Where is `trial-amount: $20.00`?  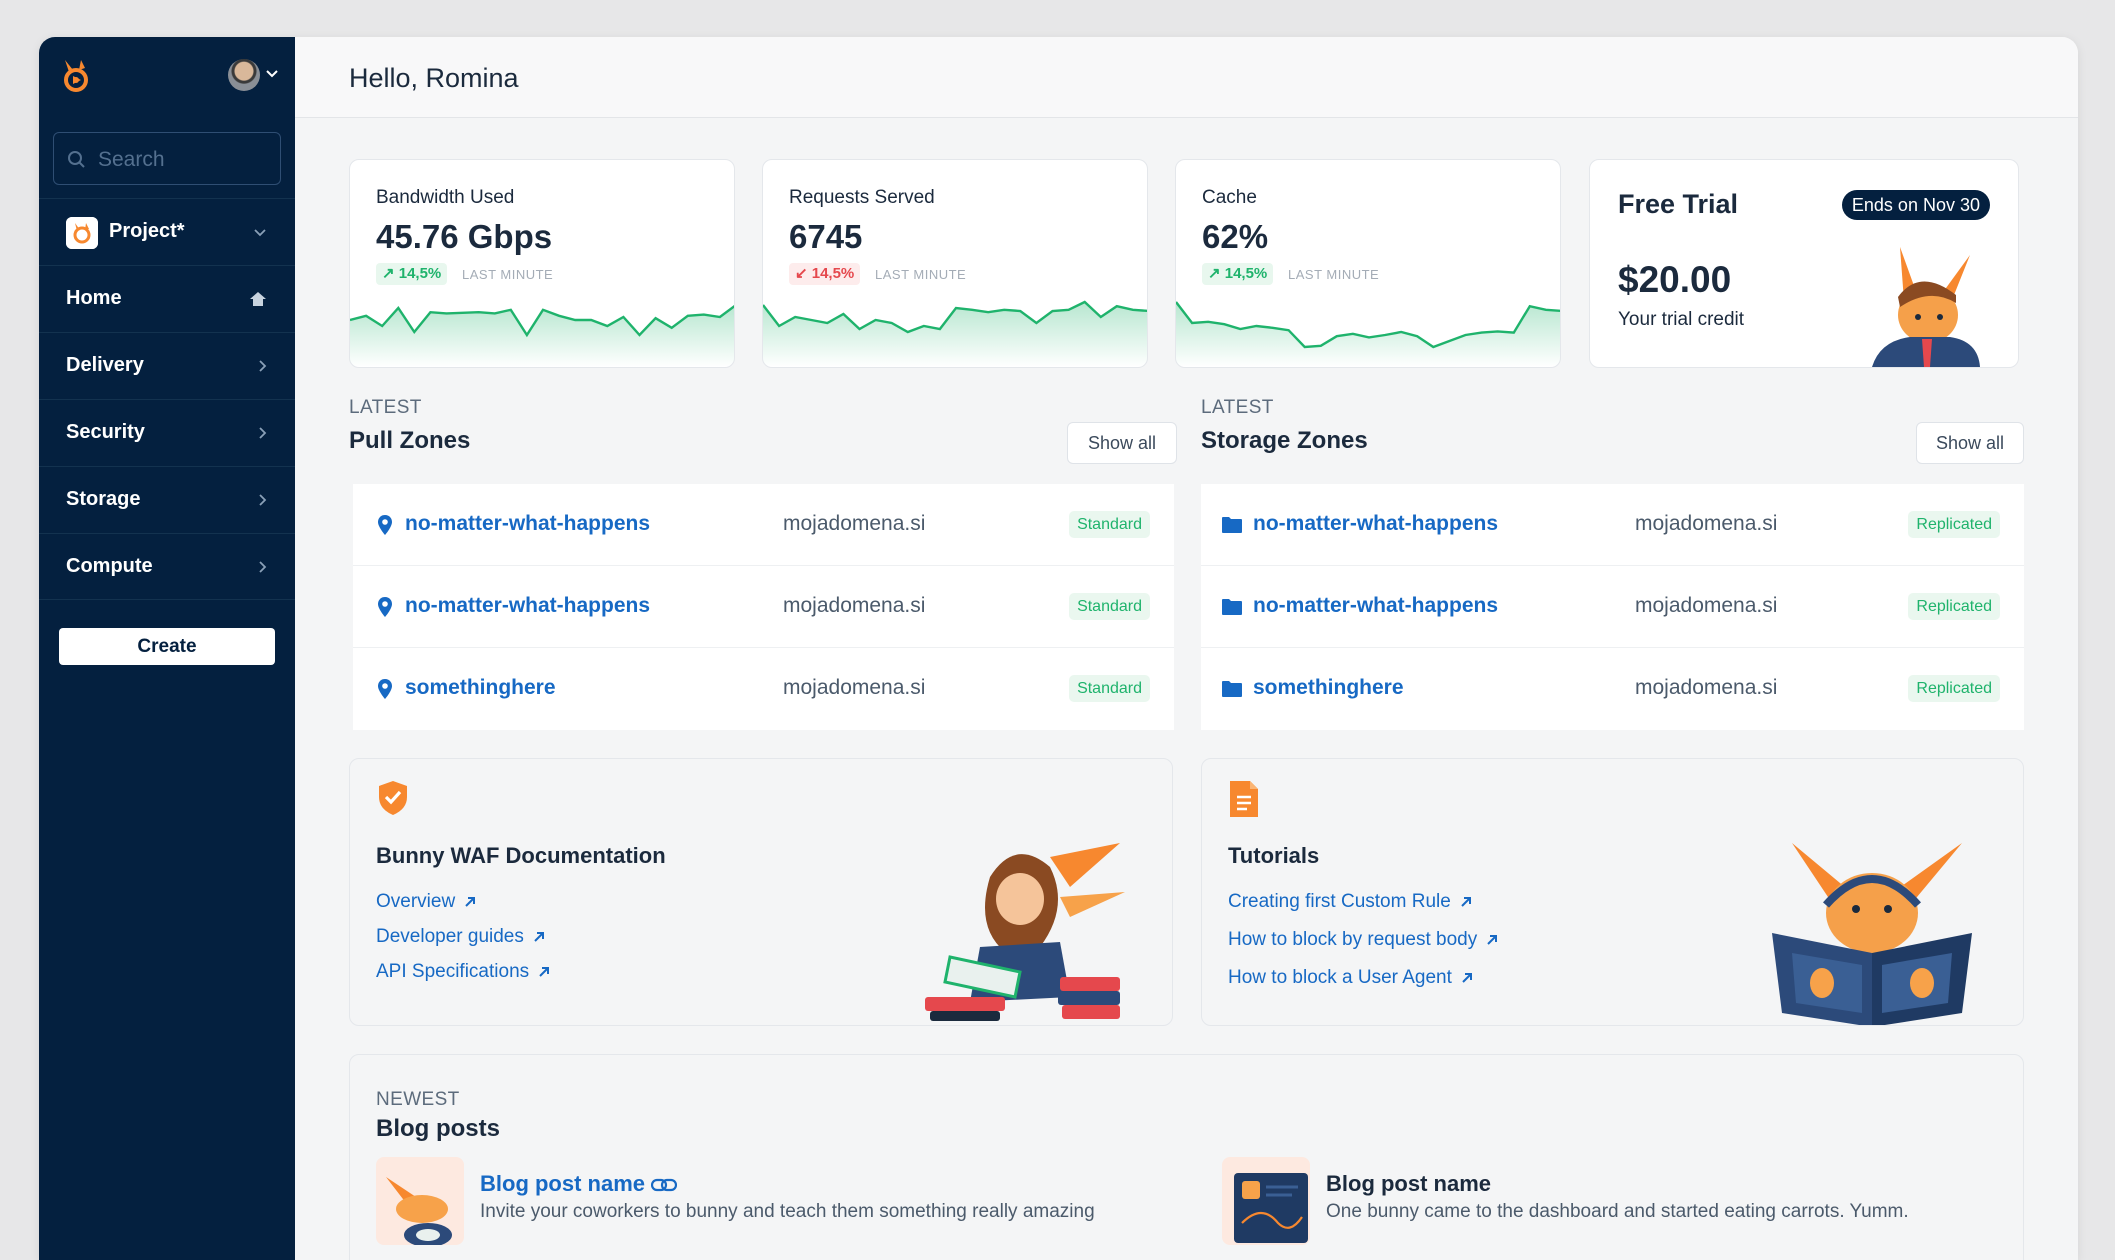 trial-amount: $20.00 is located at coordinates (1675, 279).